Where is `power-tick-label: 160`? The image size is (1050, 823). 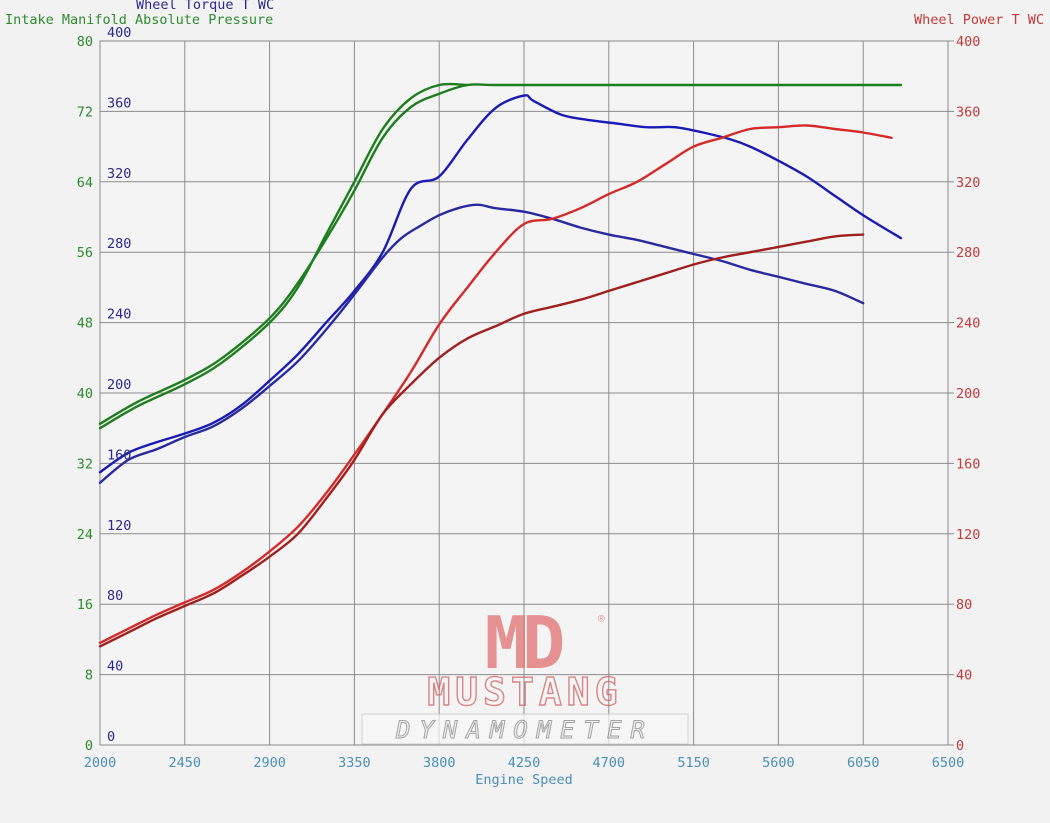 power-tick-label: 160 is located at coordinates (968, 464).